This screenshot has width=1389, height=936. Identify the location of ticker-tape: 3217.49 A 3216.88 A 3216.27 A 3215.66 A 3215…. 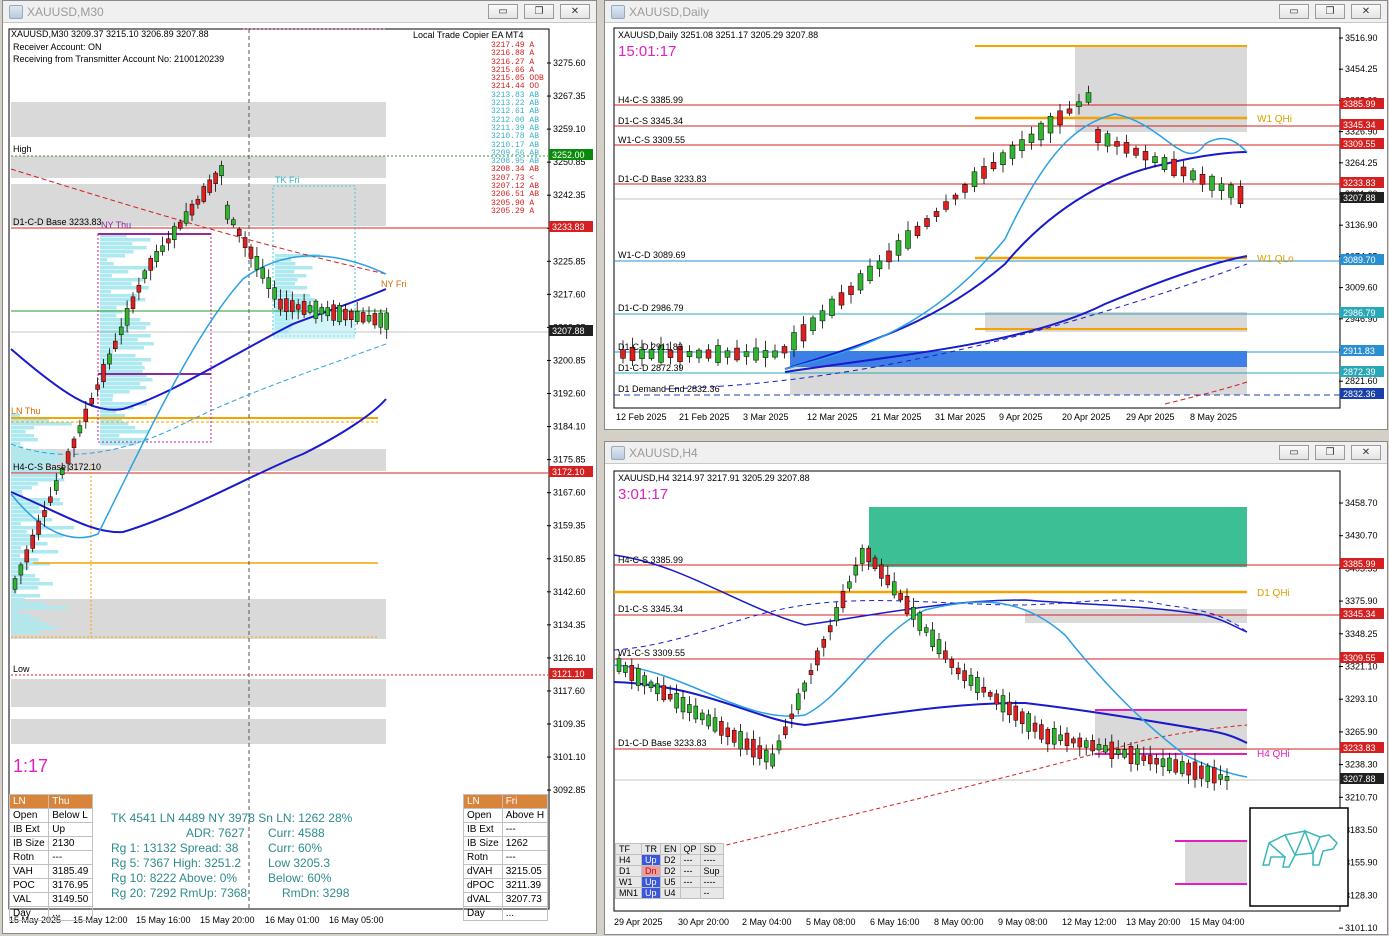
(517, 128).